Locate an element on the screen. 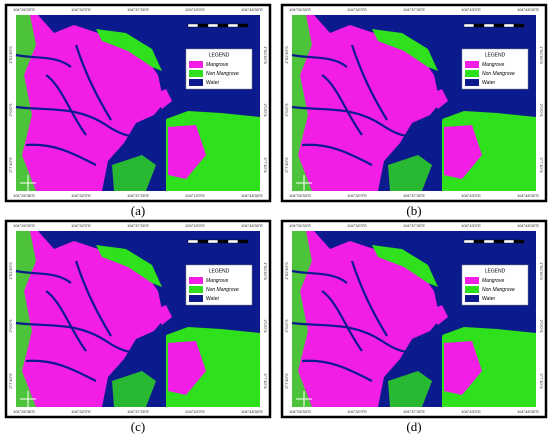 The height and width of the screenshot is (438, 550). island is located at coordinates (162, 99).